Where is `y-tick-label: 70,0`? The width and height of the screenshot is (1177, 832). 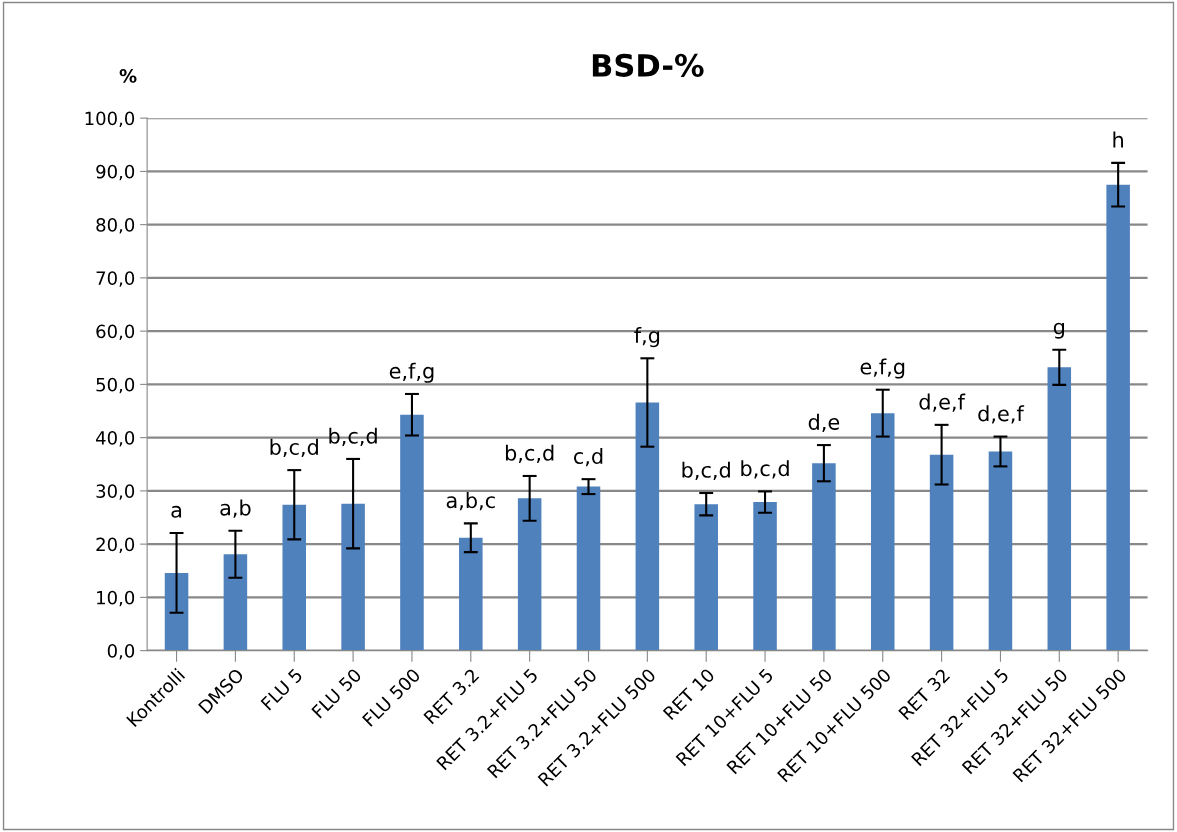 y-tick-label: 70,0 is located at coordinates (115, 279).